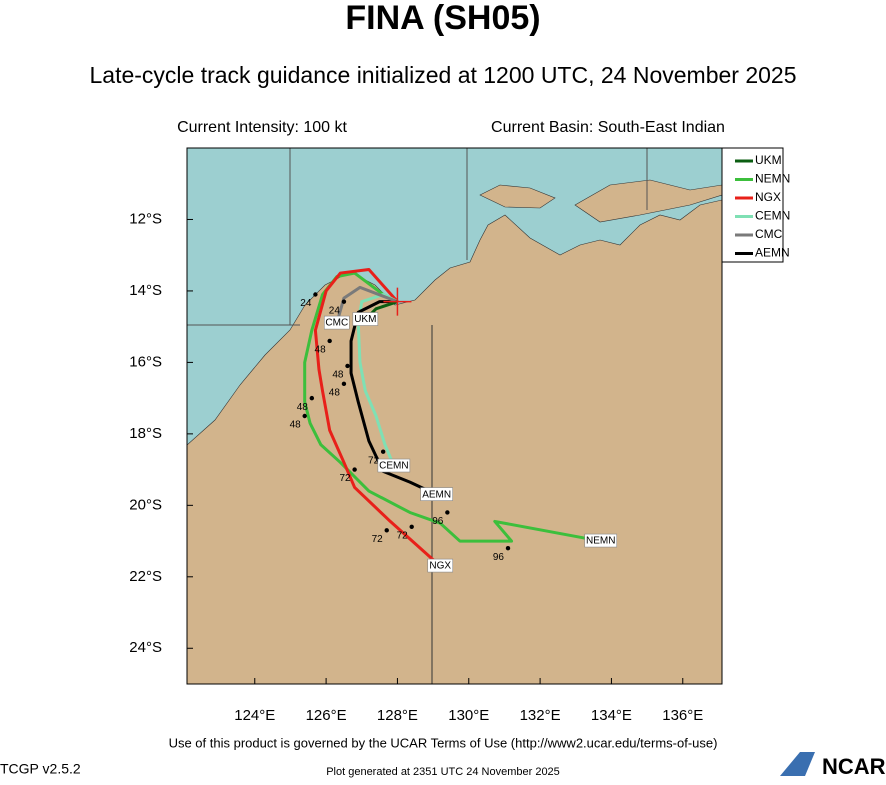  I want to click on y-tick-label: 24°S, so click(145, 647).